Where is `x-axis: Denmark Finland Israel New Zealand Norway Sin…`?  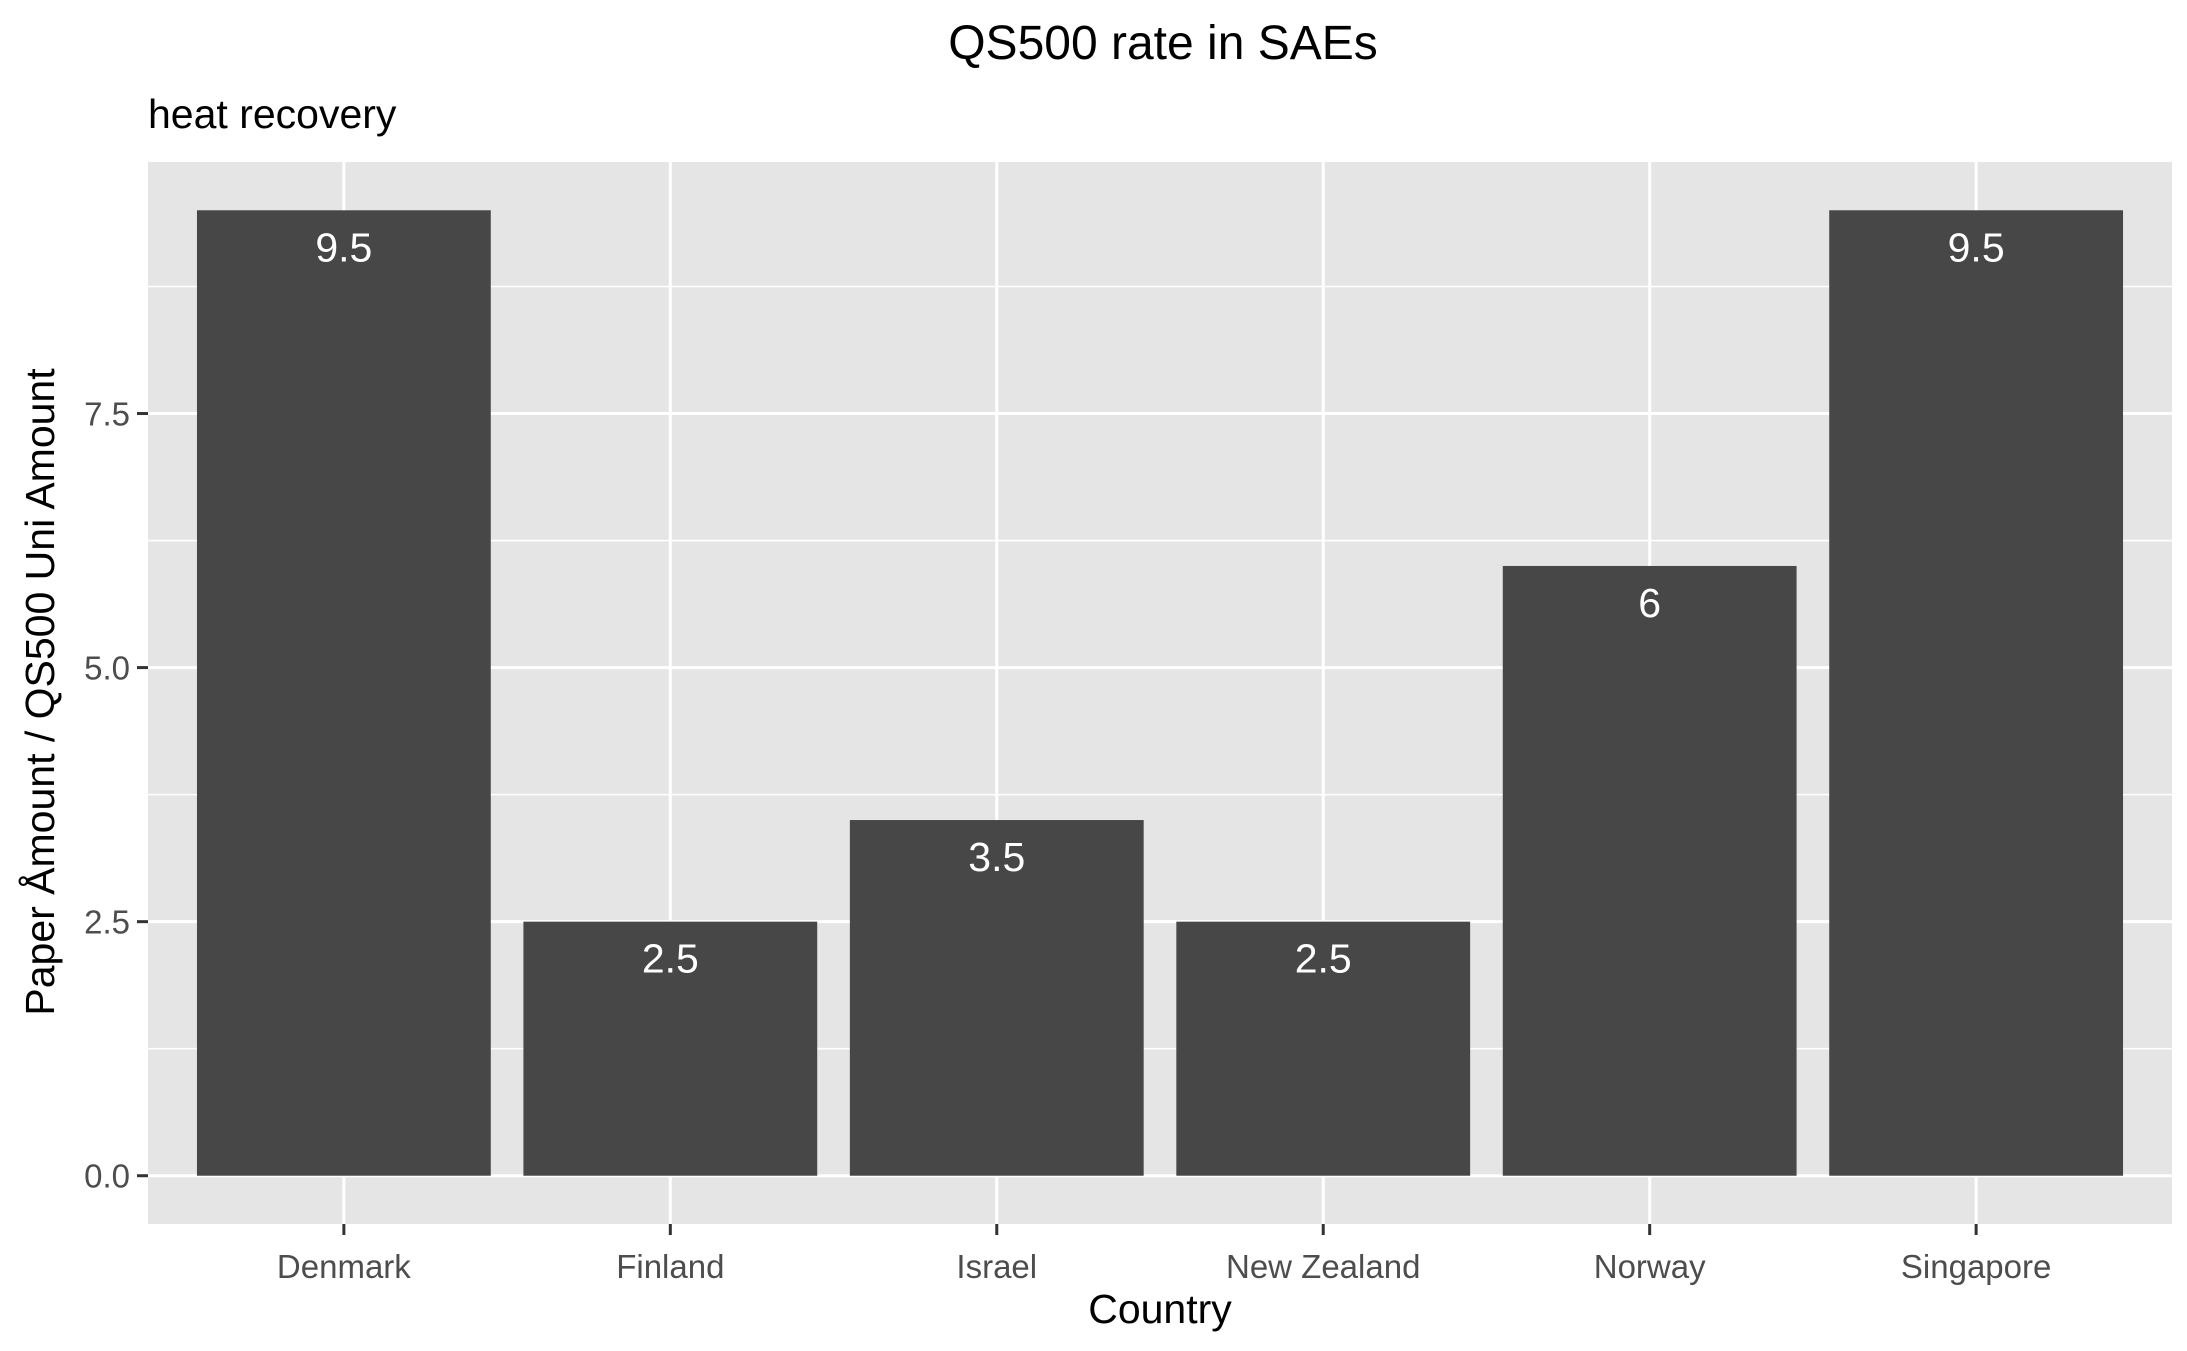 x-axis: Denmark Finland Israel New Zealand Norway Sin… is located at coordinates (1164, 1254).